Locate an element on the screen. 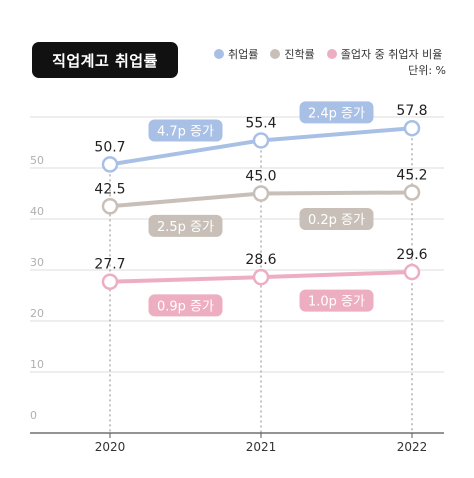  legend-swatch-combined is located at coordinates (331, 54).